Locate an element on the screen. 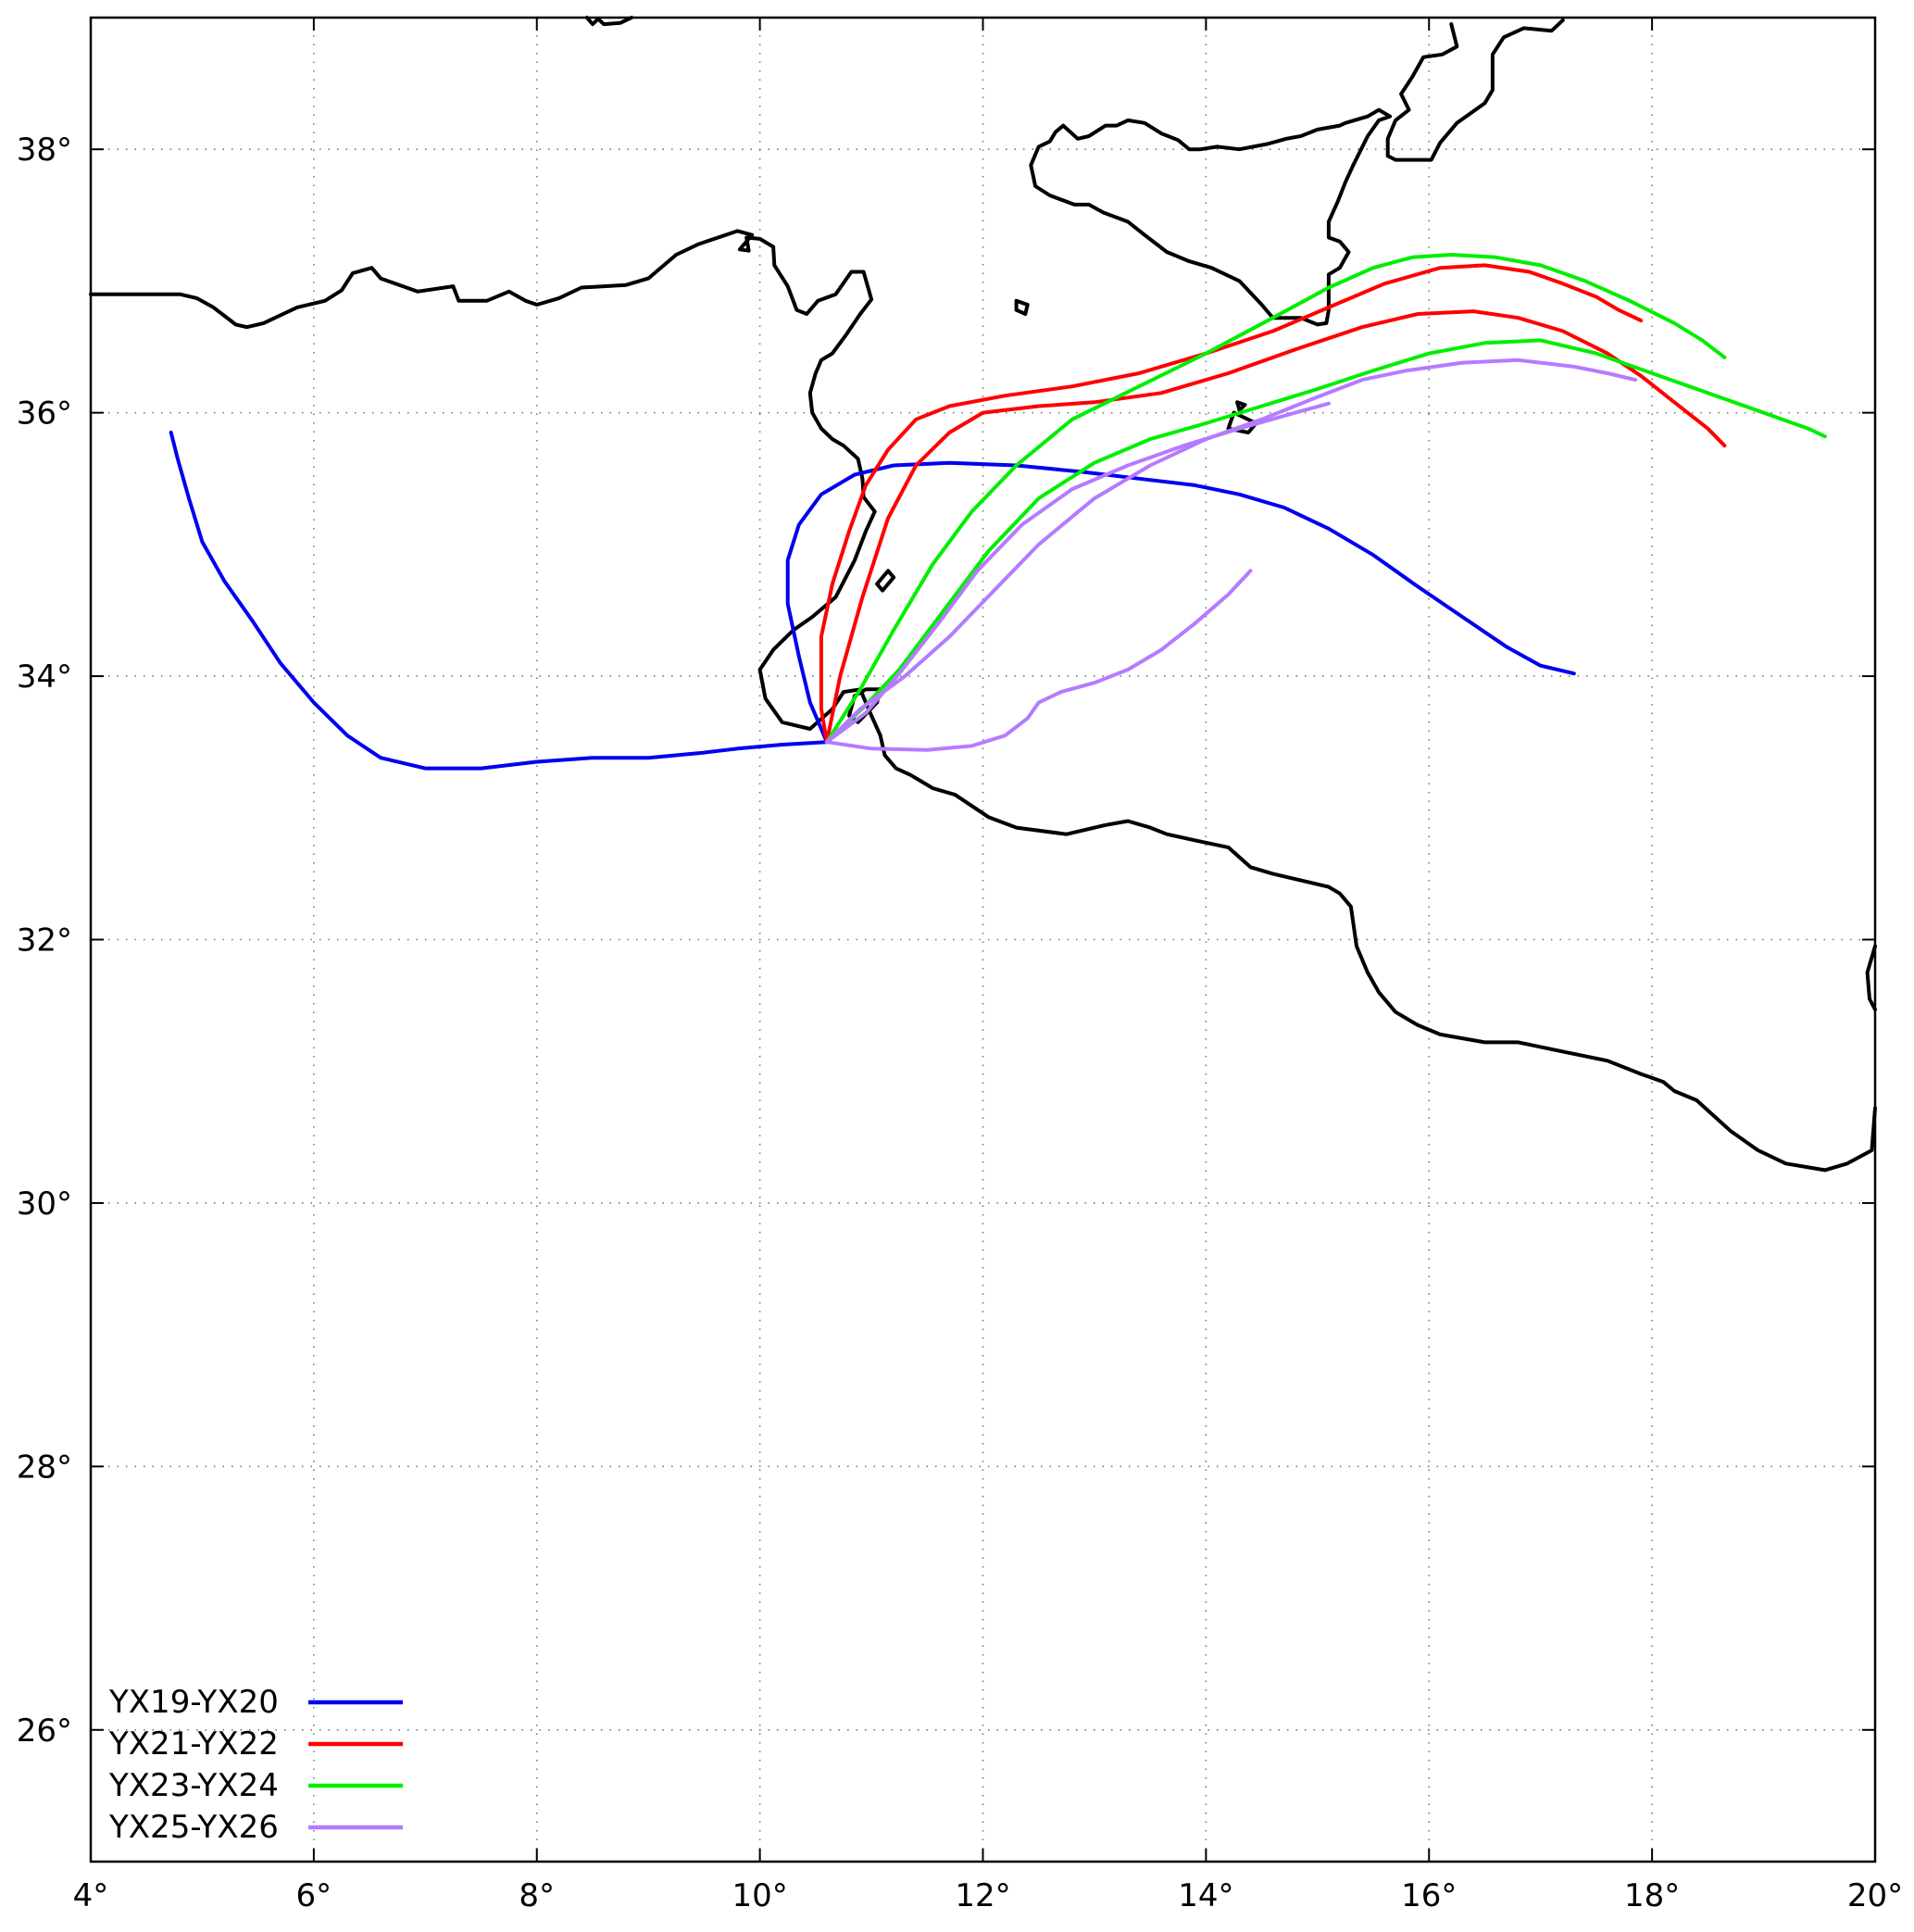  x-tick-label: 10° is located at coordinates (759, 1895).